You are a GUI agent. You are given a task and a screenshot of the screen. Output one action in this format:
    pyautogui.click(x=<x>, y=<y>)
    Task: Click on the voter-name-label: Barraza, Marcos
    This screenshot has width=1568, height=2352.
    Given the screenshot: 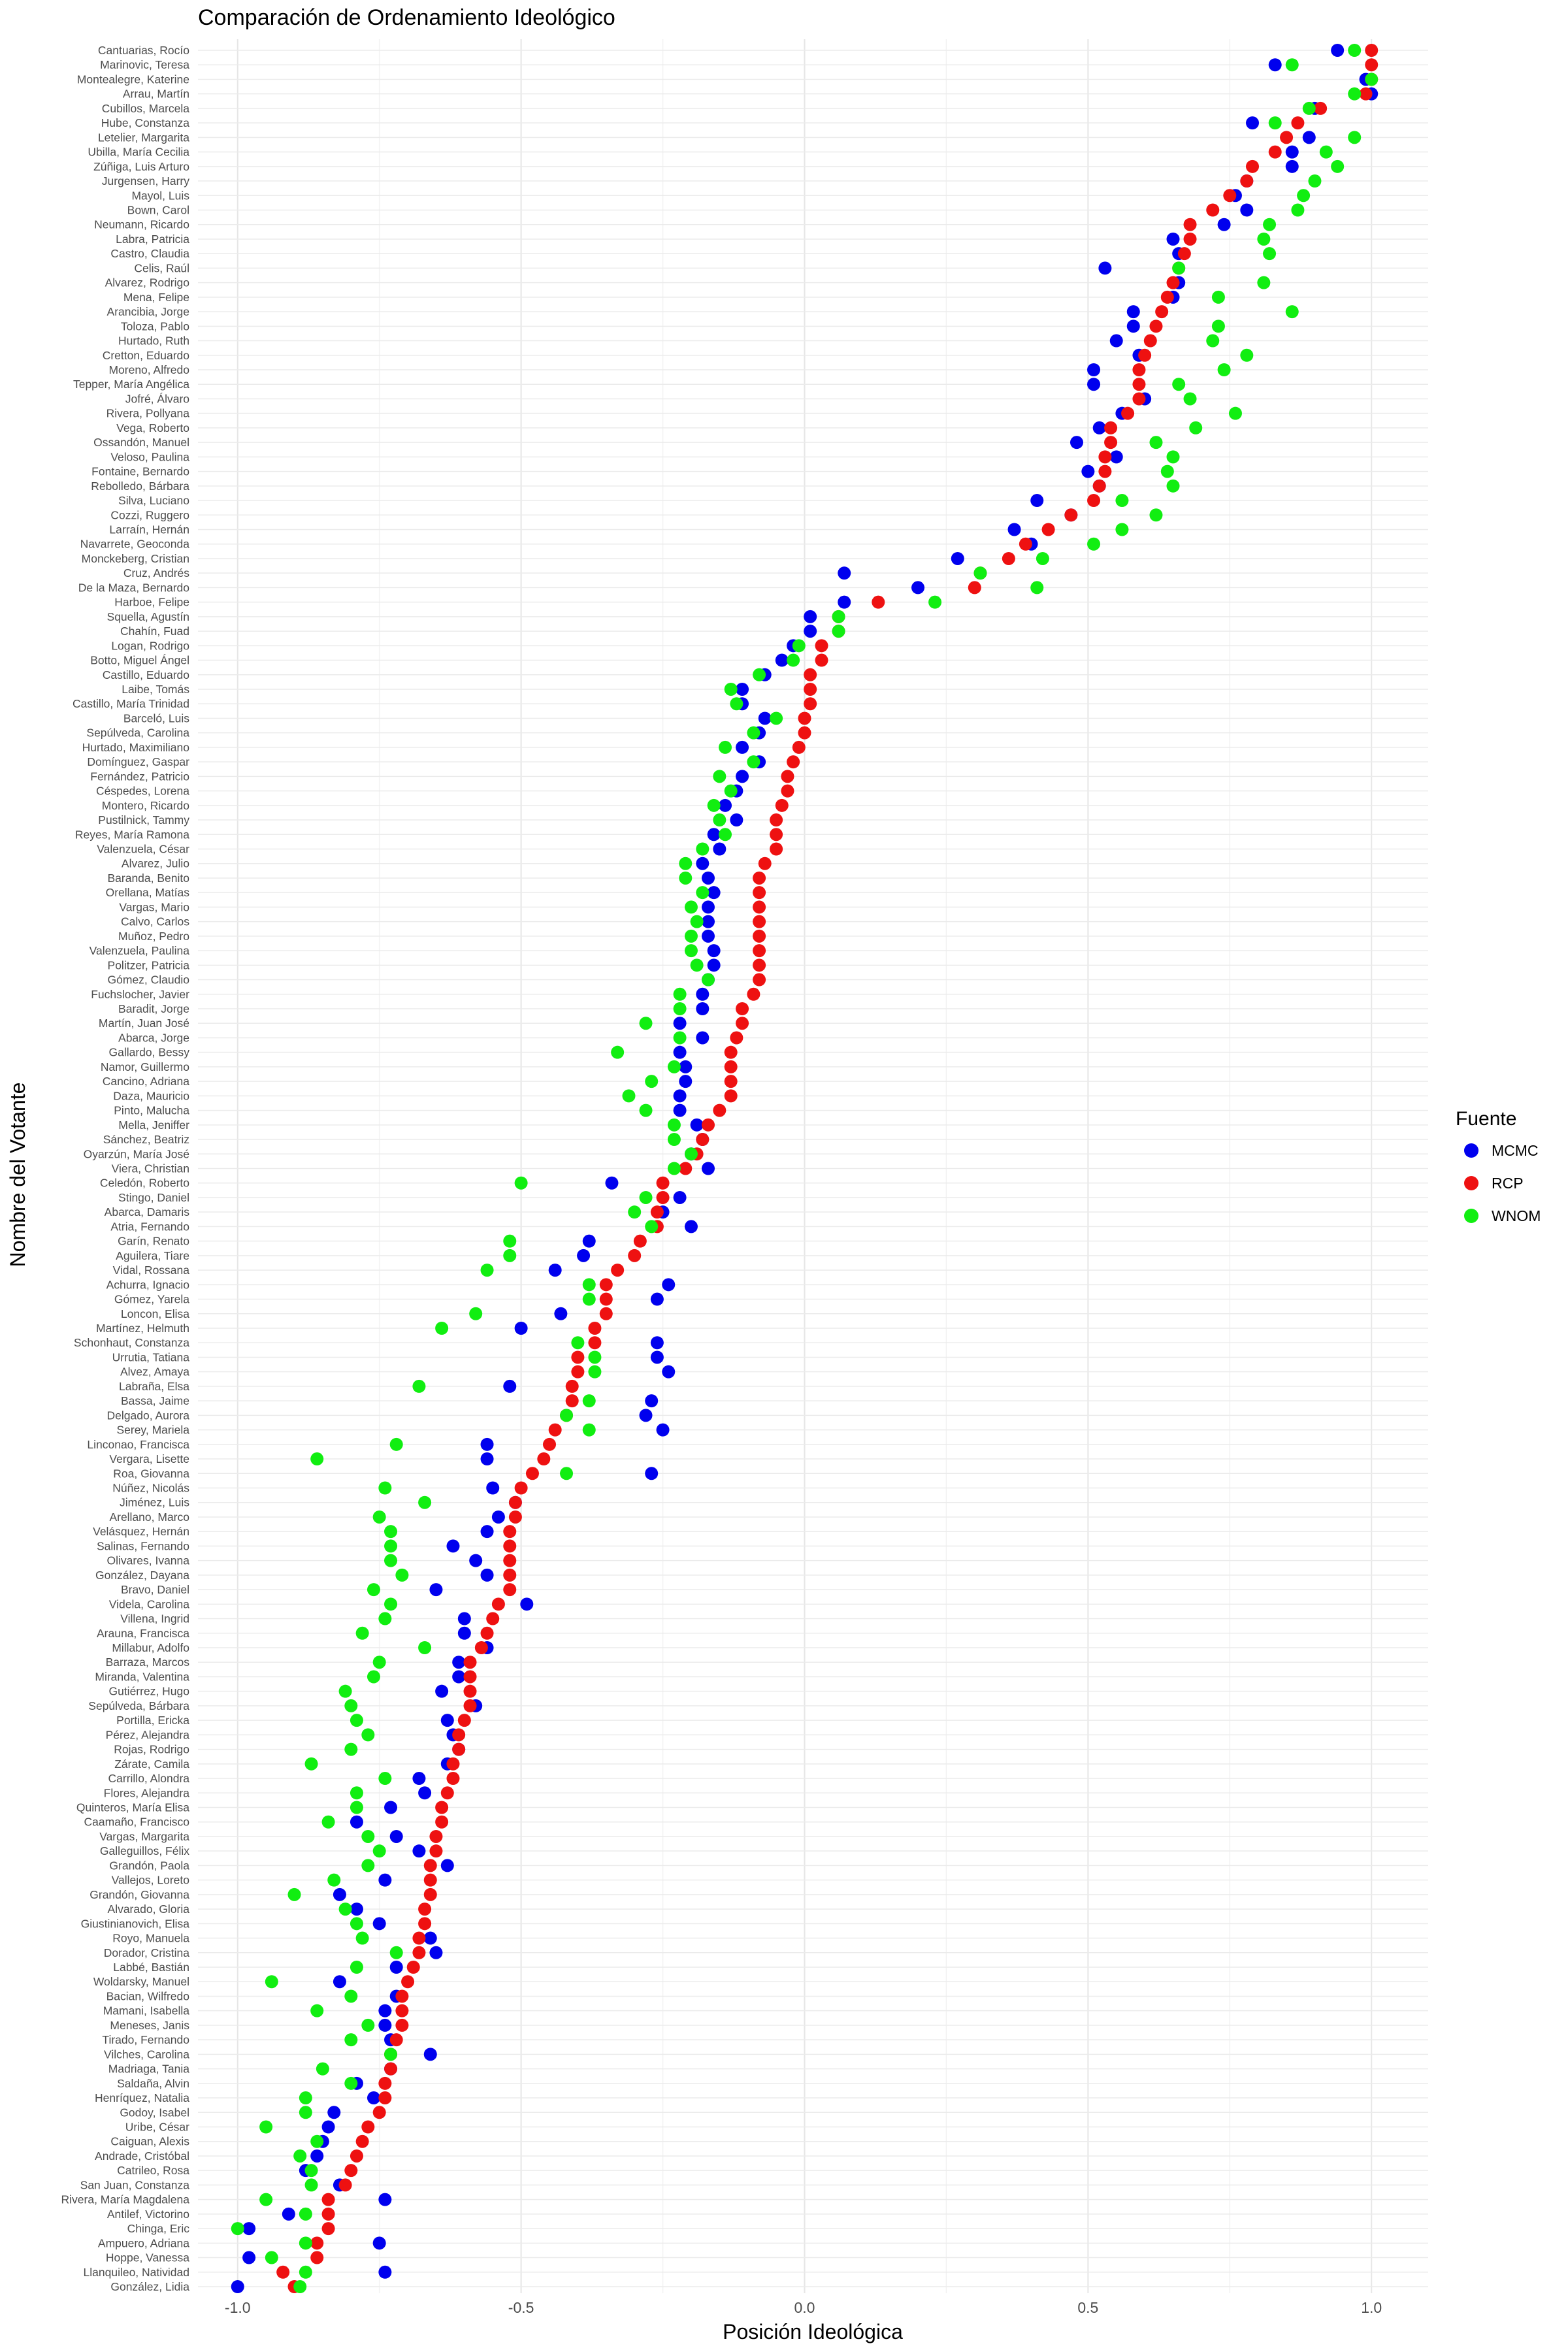 What is the action you would take?
    pyautogui.click(x=148, y=1662)
    